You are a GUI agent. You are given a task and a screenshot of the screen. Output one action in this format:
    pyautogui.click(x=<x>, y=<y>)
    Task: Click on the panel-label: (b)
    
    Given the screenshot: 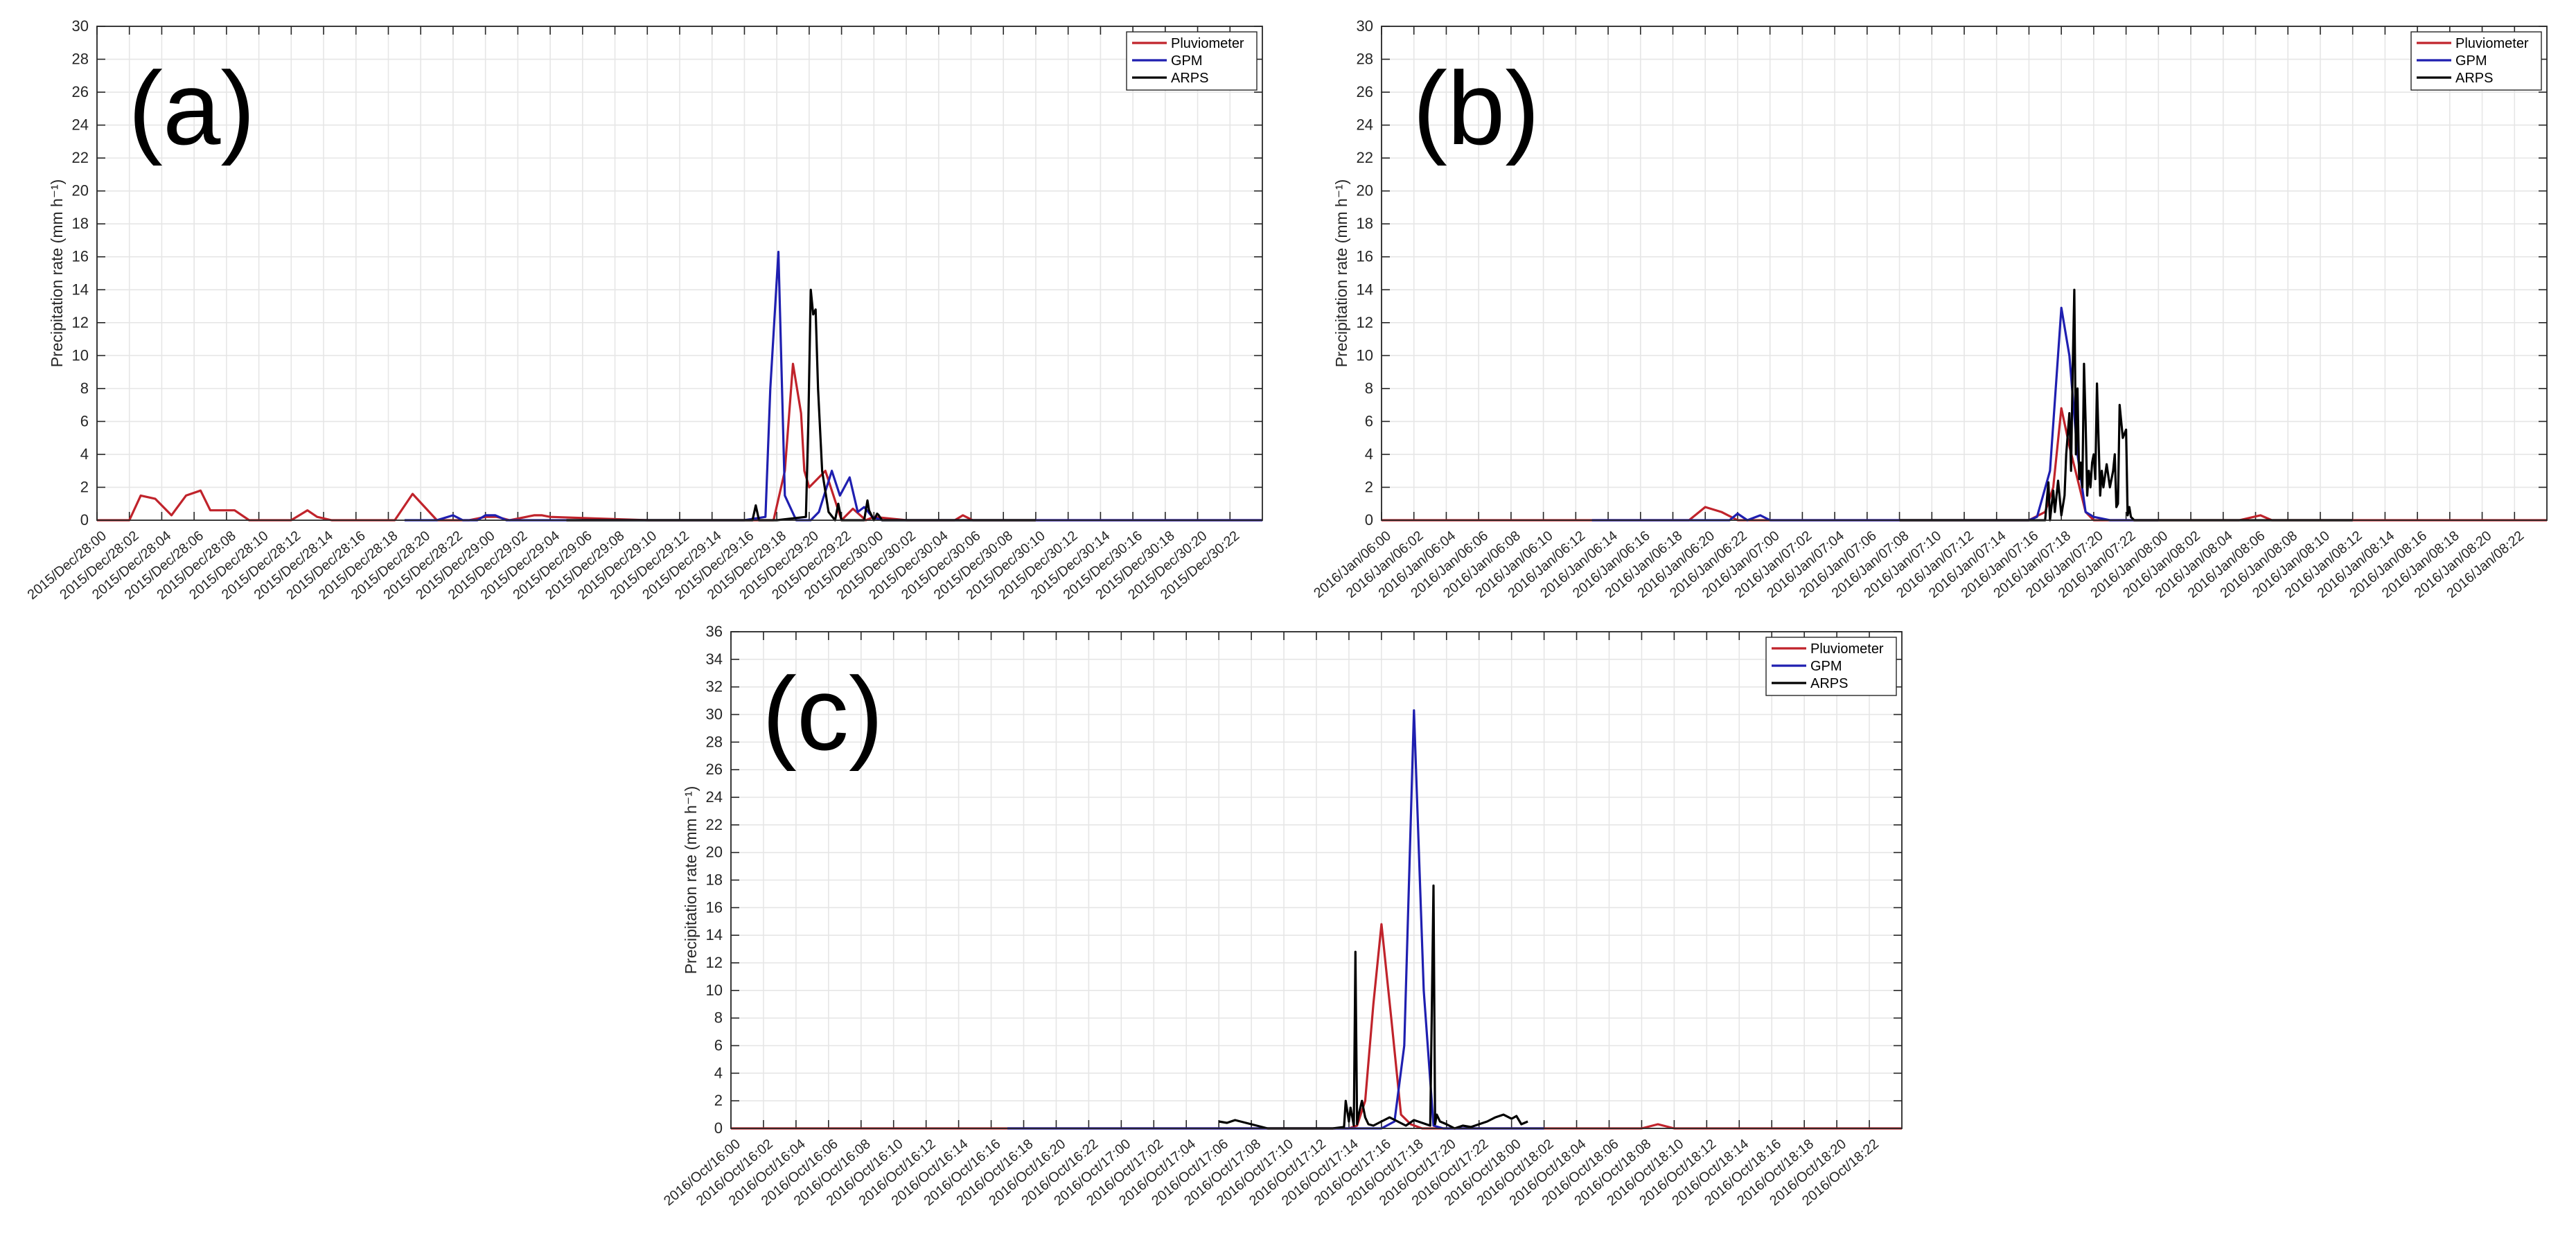 What is the action you would take?
    pyautogui.click(x=1476, y=108)
    